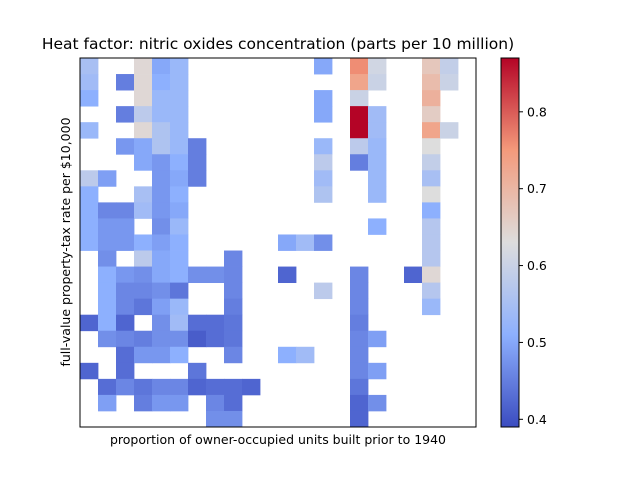  Describe the element at coordinates (65, 241) in the screenshot. I see `y-axis-label: full-value property-tax rate per $10,000` at that location.